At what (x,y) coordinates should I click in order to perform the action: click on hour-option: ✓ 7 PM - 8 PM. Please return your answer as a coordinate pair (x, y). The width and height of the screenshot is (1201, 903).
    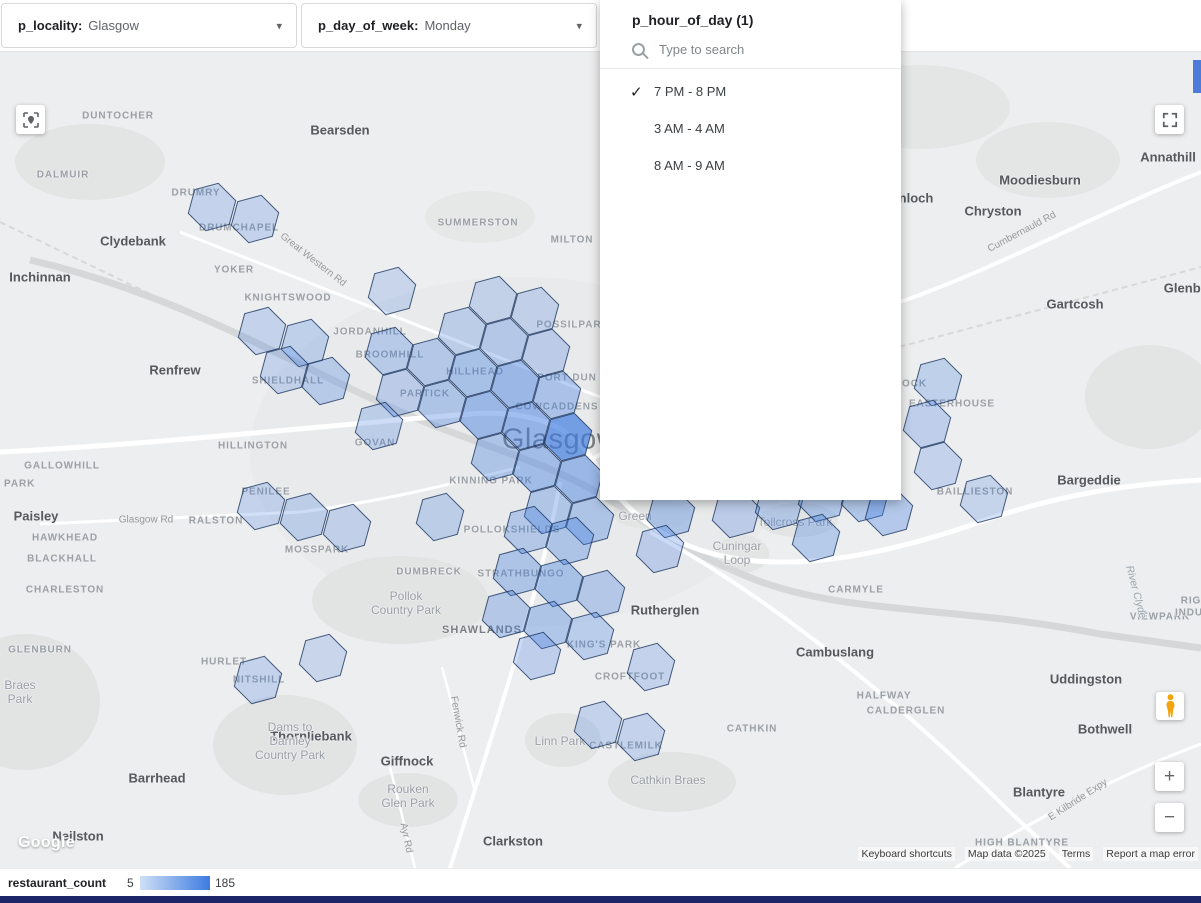
    Looking at the image, I should click on (750, 91).